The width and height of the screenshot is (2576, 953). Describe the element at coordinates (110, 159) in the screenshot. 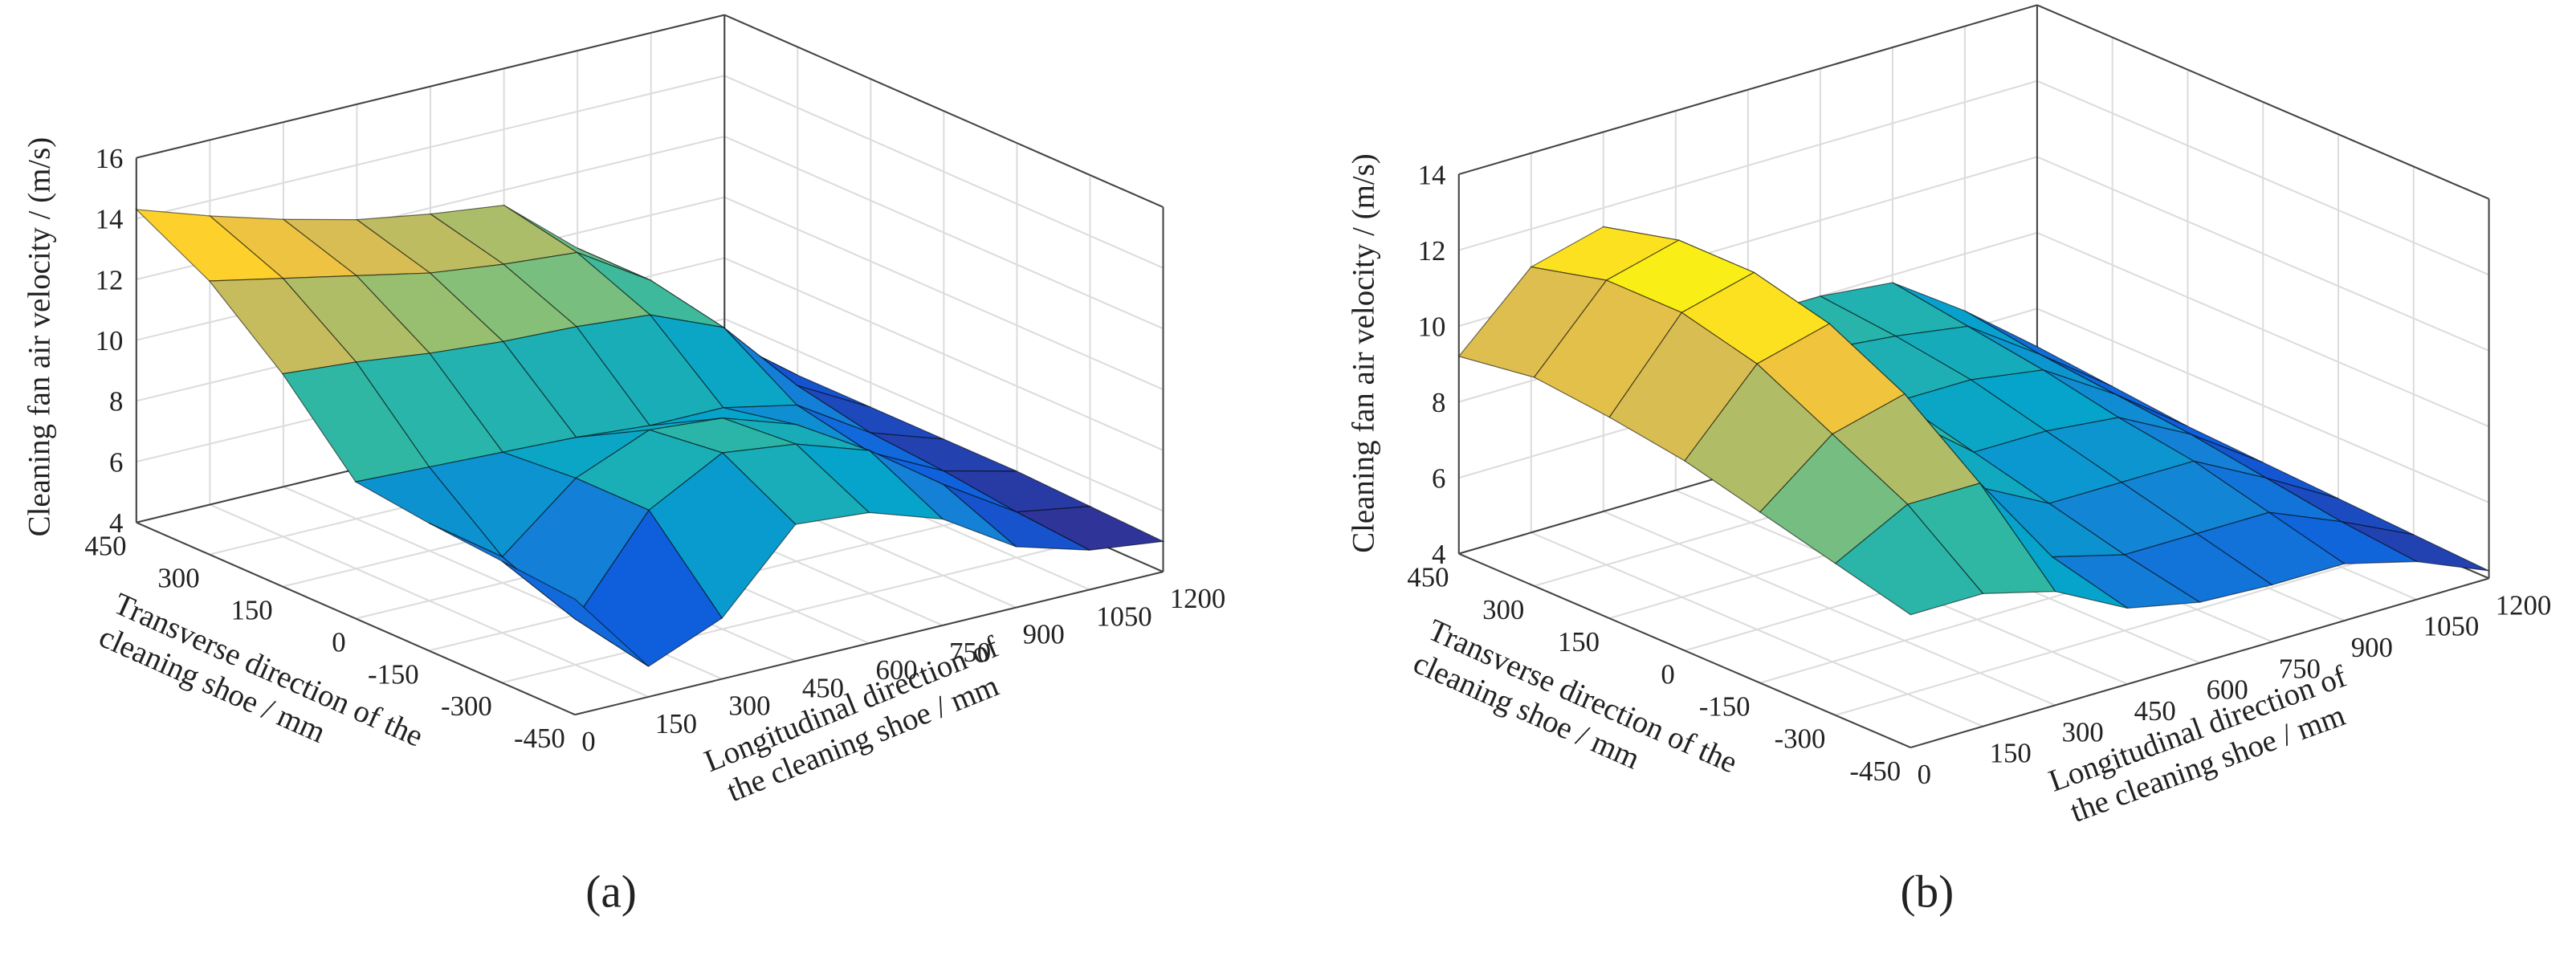

I see `z-tick-label: 16` at that location.